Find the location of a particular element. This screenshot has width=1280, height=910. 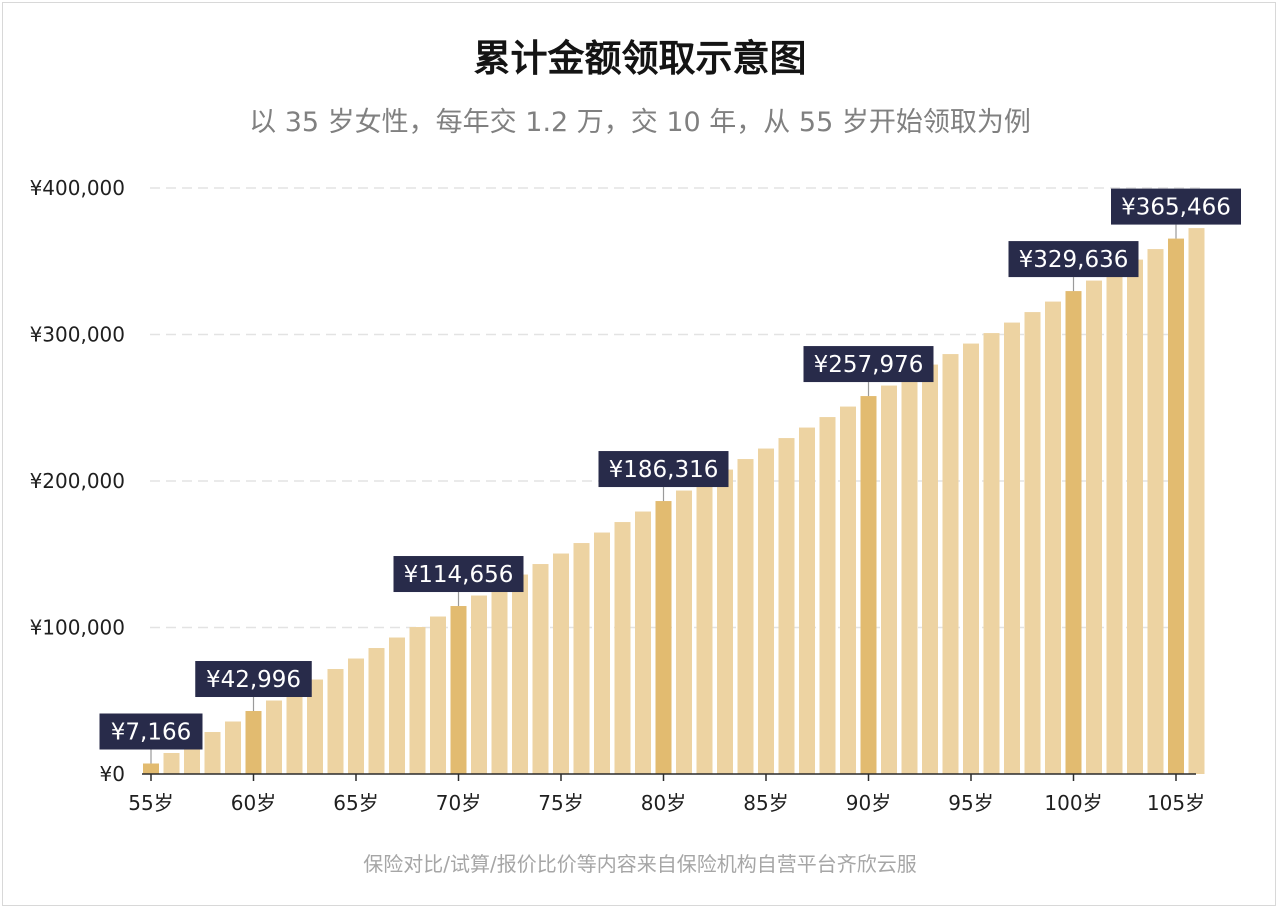

callout-value-label: ¥257,976 is located at coordinates (869, 365).